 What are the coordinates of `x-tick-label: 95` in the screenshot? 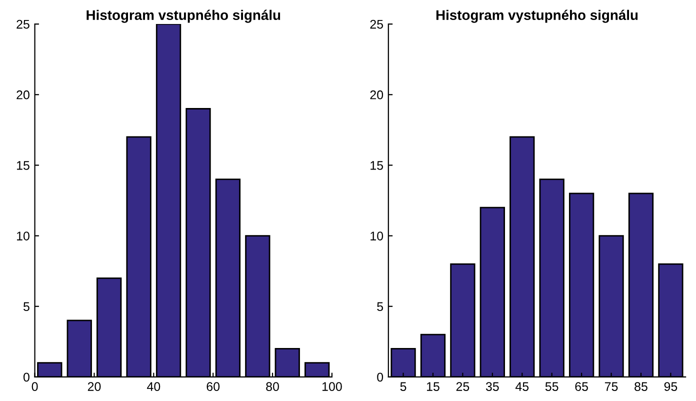 It's located at (671, 386).